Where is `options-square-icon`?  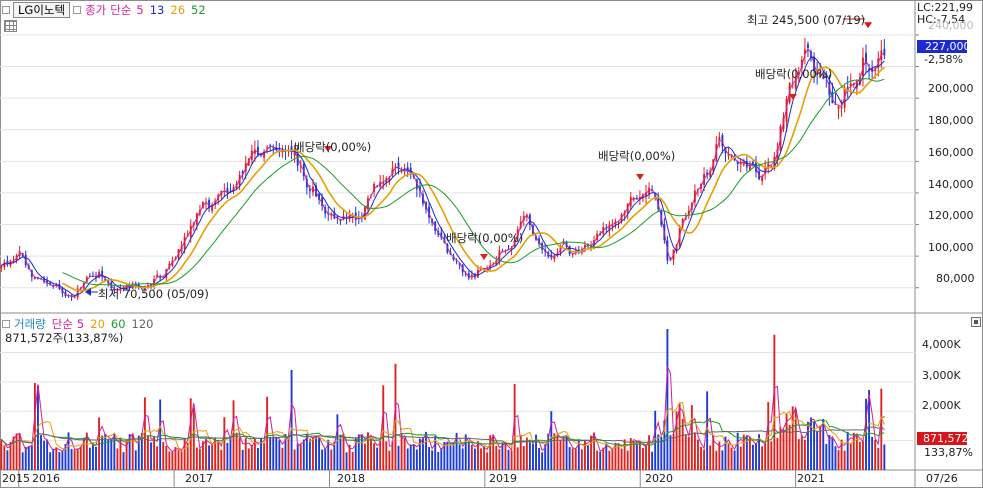
options-square-icon is located at coordinates (6, 10).